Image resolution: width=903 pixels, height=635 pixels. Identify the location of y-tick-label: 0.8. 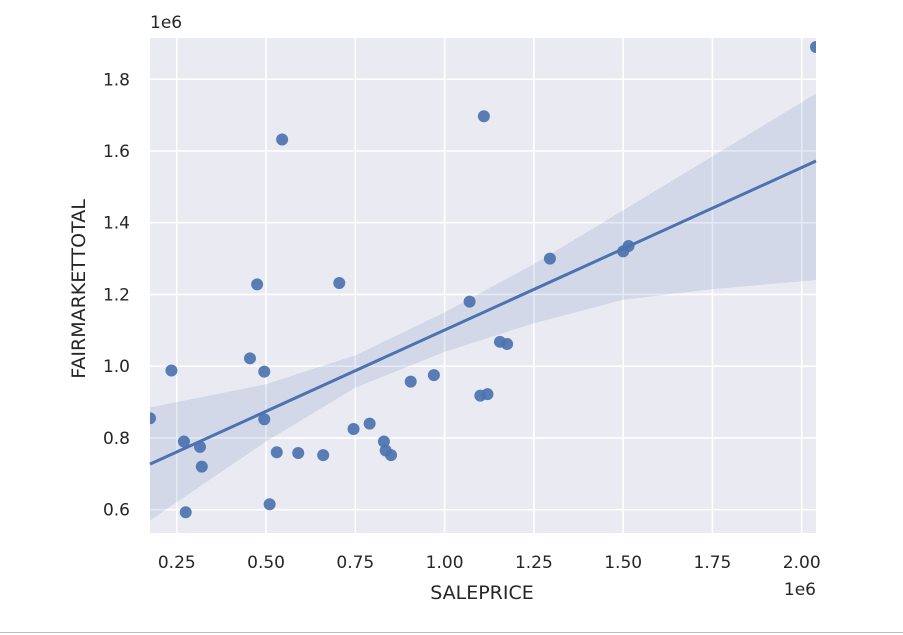
(116, 439).